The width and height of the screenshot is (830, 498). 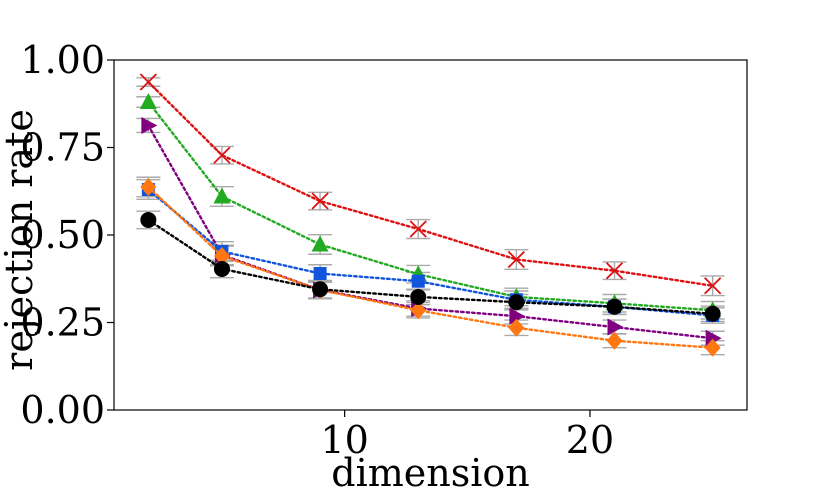 I want to click on x-tick-label: 10, so click(x=344, y=440).